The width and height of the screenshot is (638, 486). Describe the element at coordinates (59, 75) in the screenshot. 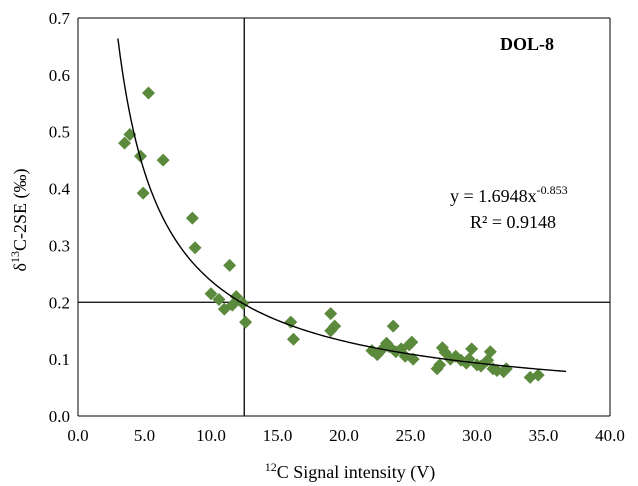

I see `y-tick-label: 0.6` at that location.